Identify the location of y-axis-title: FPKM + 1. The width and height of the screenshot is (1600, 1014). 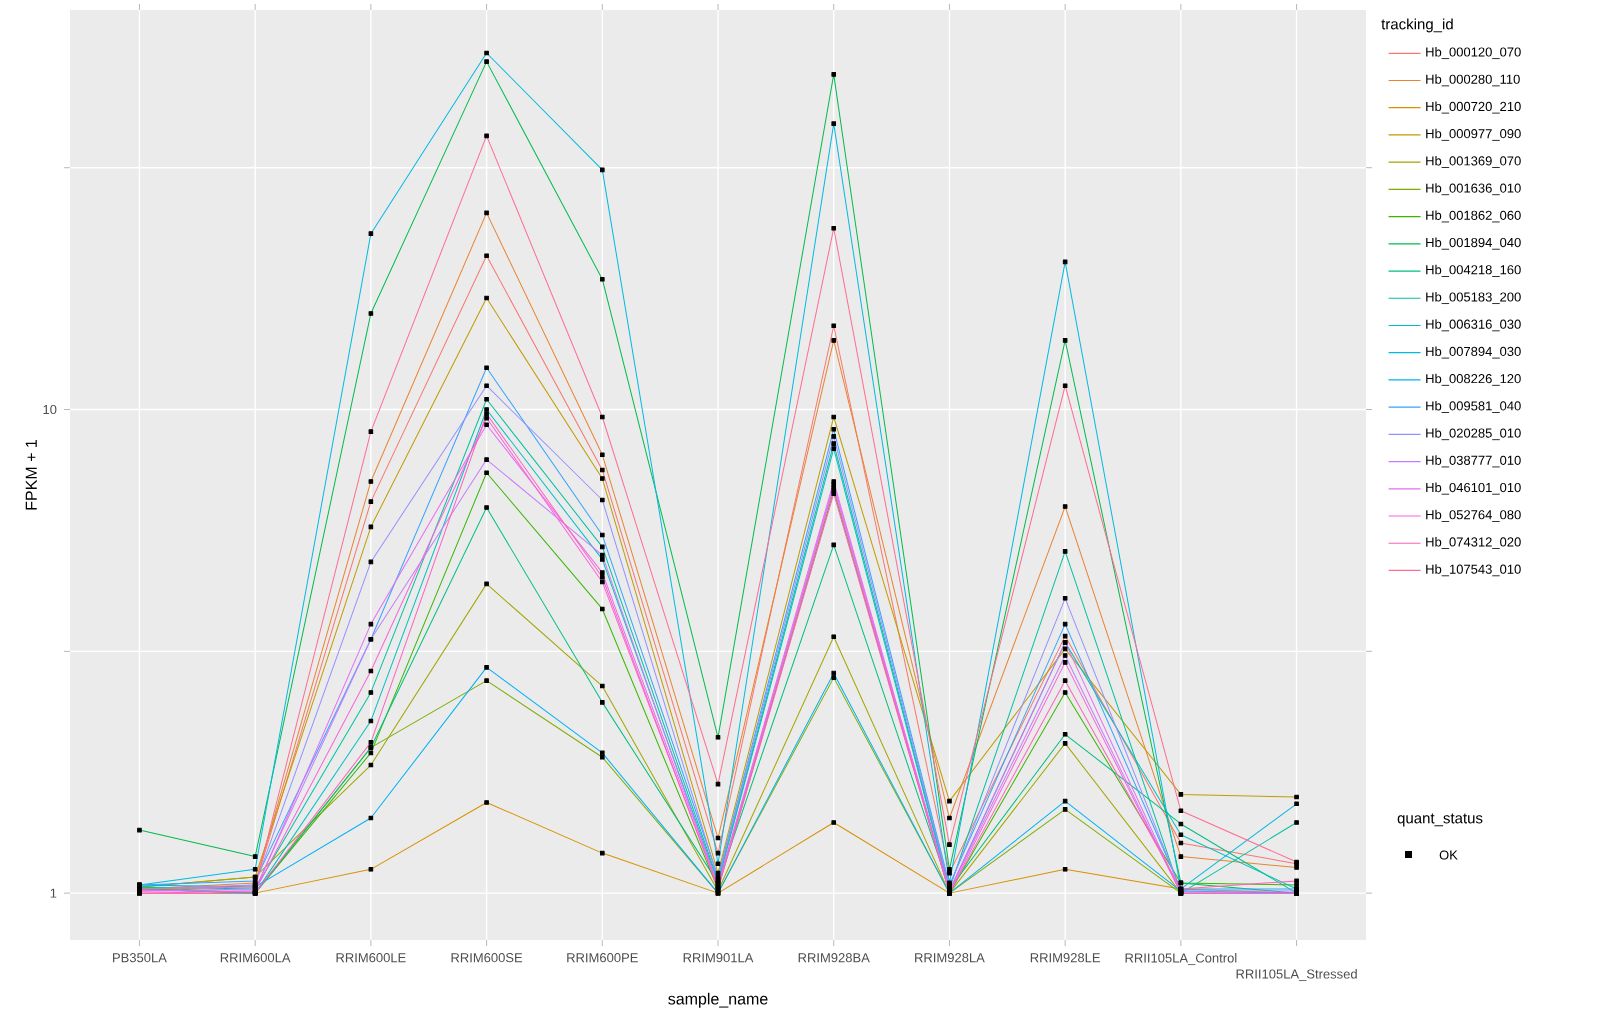
(31, 474).